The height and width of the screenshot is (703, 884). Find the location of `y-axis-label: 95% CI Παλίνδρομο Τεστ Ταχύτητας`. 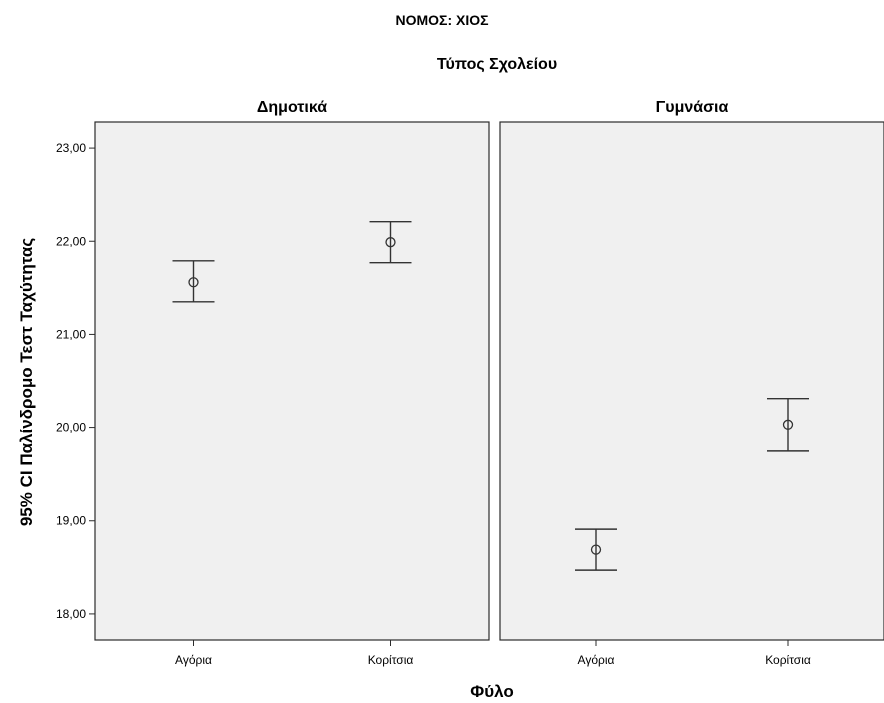

y-axis-label: 95% CI Παλίνδρομο Τεστ Ταχύτητας is located at coordinates (26, 382).